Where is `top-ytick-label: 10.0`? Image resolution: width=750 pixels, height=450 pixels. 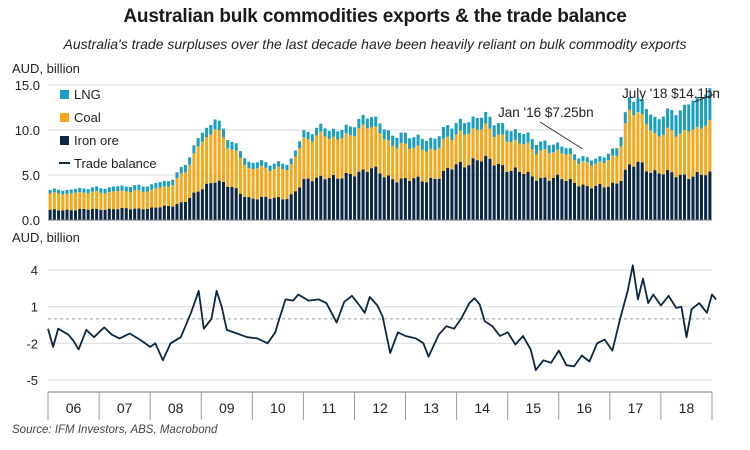 top-ytick-label: 10.0 is located at coordinates (27, 130).